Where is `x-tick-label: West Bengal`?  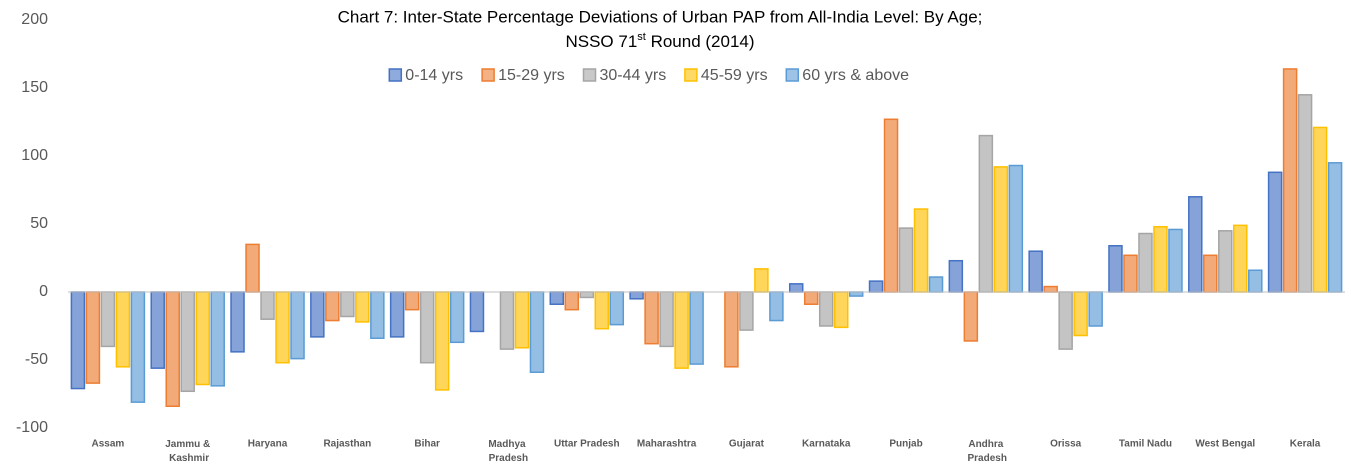 x-tick-label: West Bengal is located at coordinates (1225, 444).